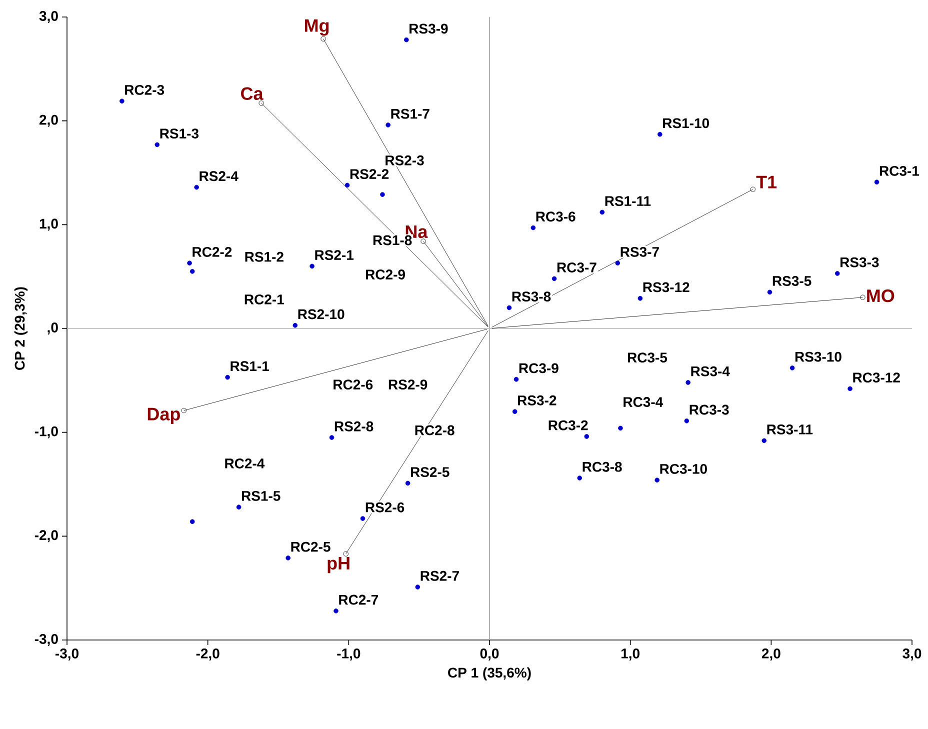 The width and height of the screenshot is (928, 729). What do you see at coordinates (264, 299) in the screenshot?
I see `annotation: RC2-1` at bounding box center [264, 299].